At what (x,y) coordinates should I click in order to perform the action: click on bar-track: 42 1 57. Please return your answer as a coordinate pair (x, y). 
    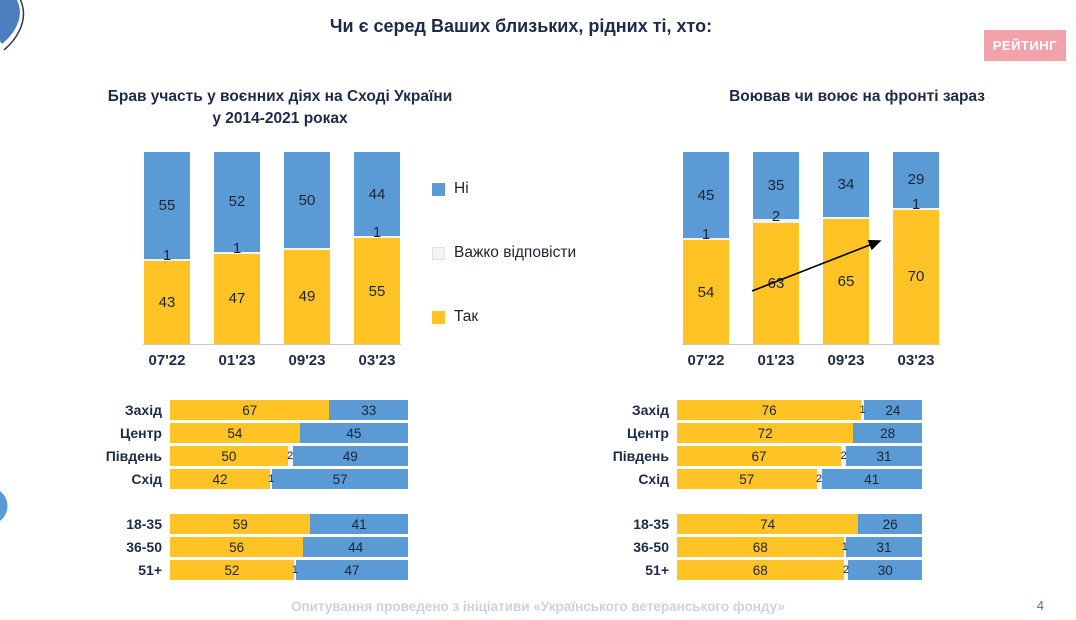
    Looking at the image, I should click on (289, 479).